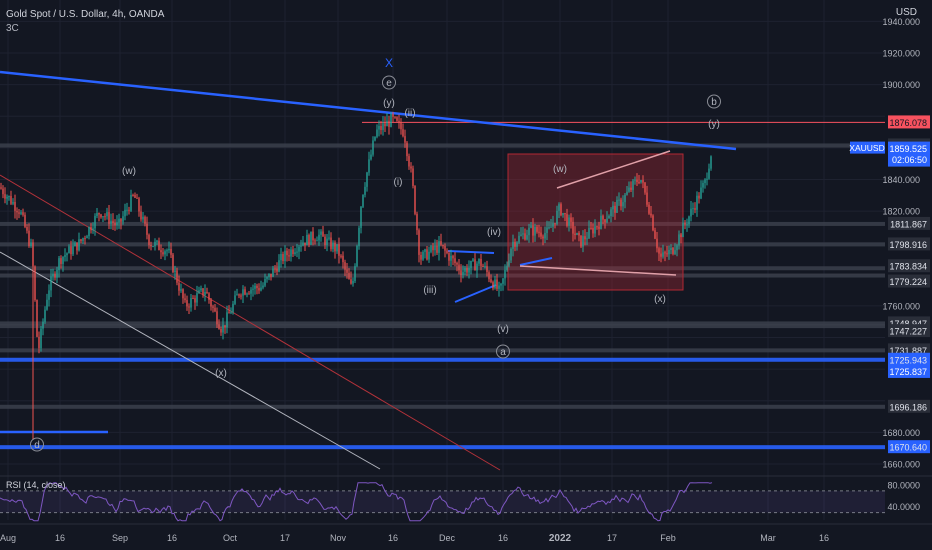 The width and height of the screenshot is (932, 550). What do you see at coordinates (909, 371) in the screenshot?
I see `price-tag` at bounding box center [909, 371].